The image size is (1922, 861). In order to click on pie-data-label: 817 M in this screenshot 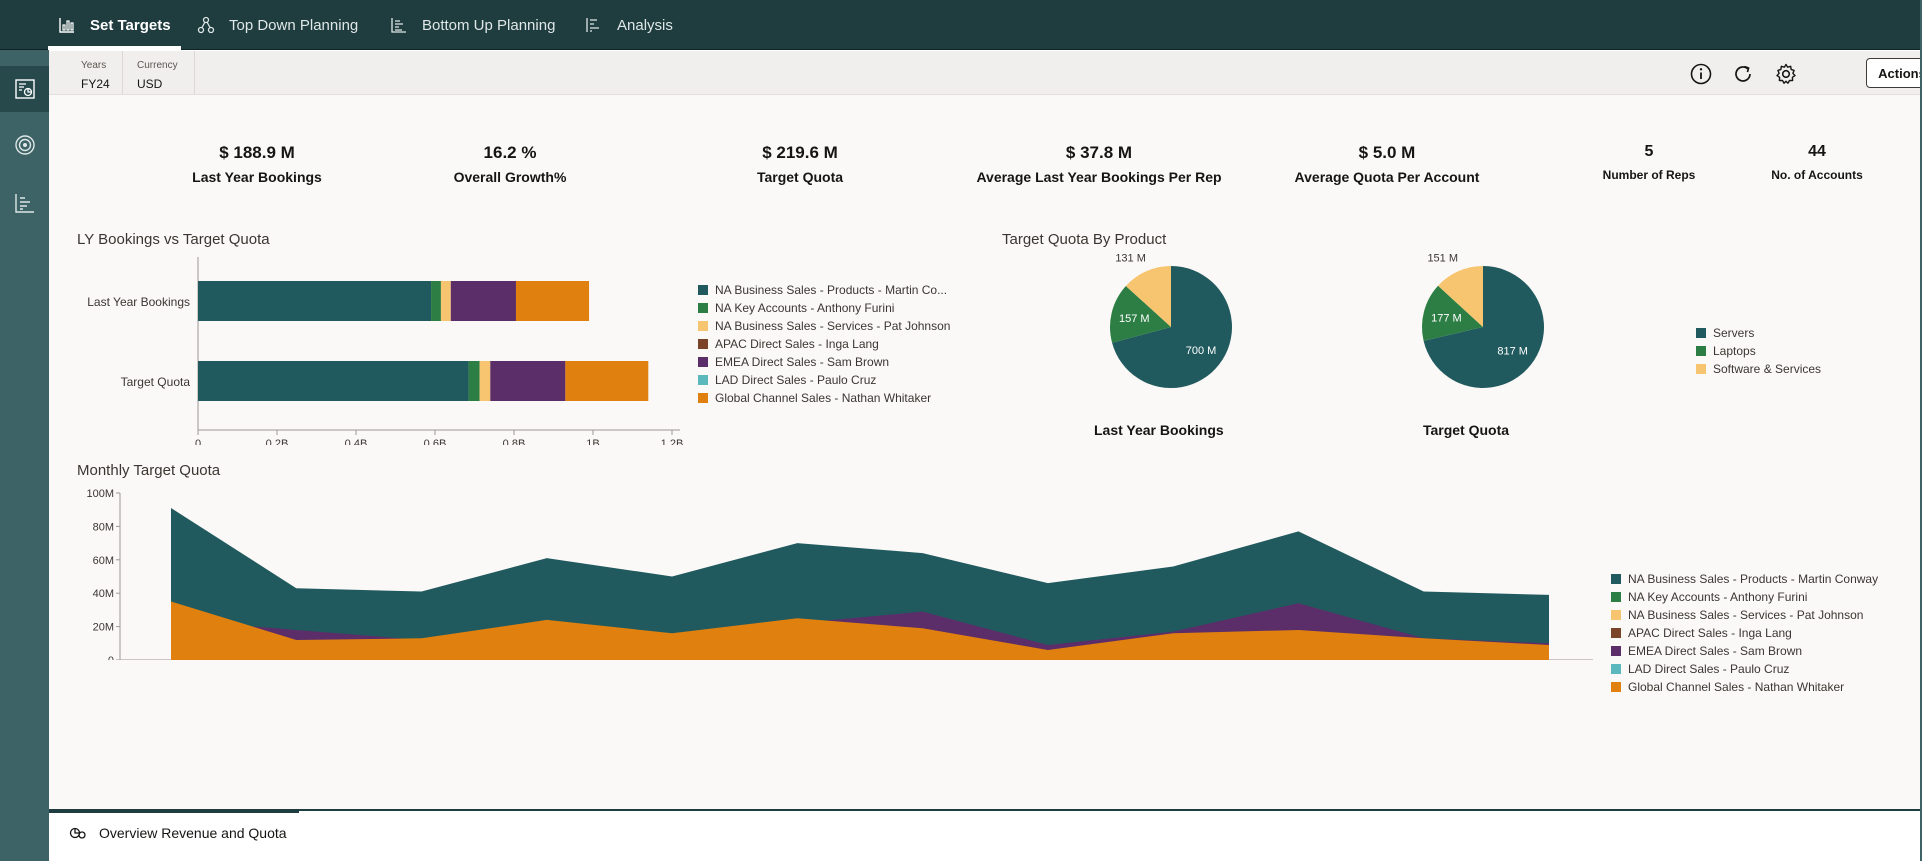, I will do `click(1512, 352)`.